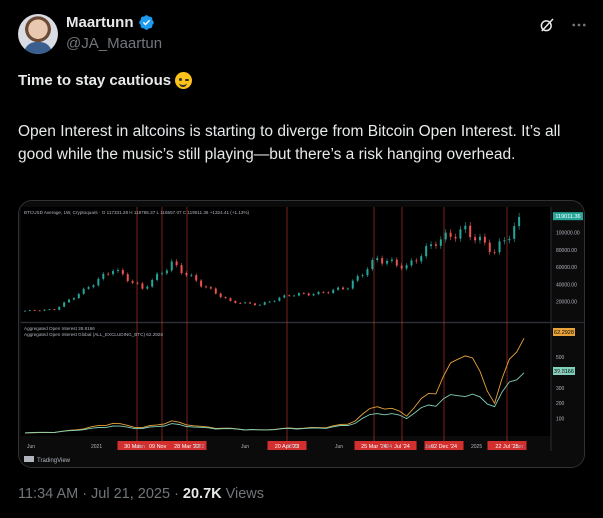  What do you see at coordinates (303, 34) in the screenshot?
I see `post-header: Maartunn @JA_Maartun` at bounding box center [303, 34].